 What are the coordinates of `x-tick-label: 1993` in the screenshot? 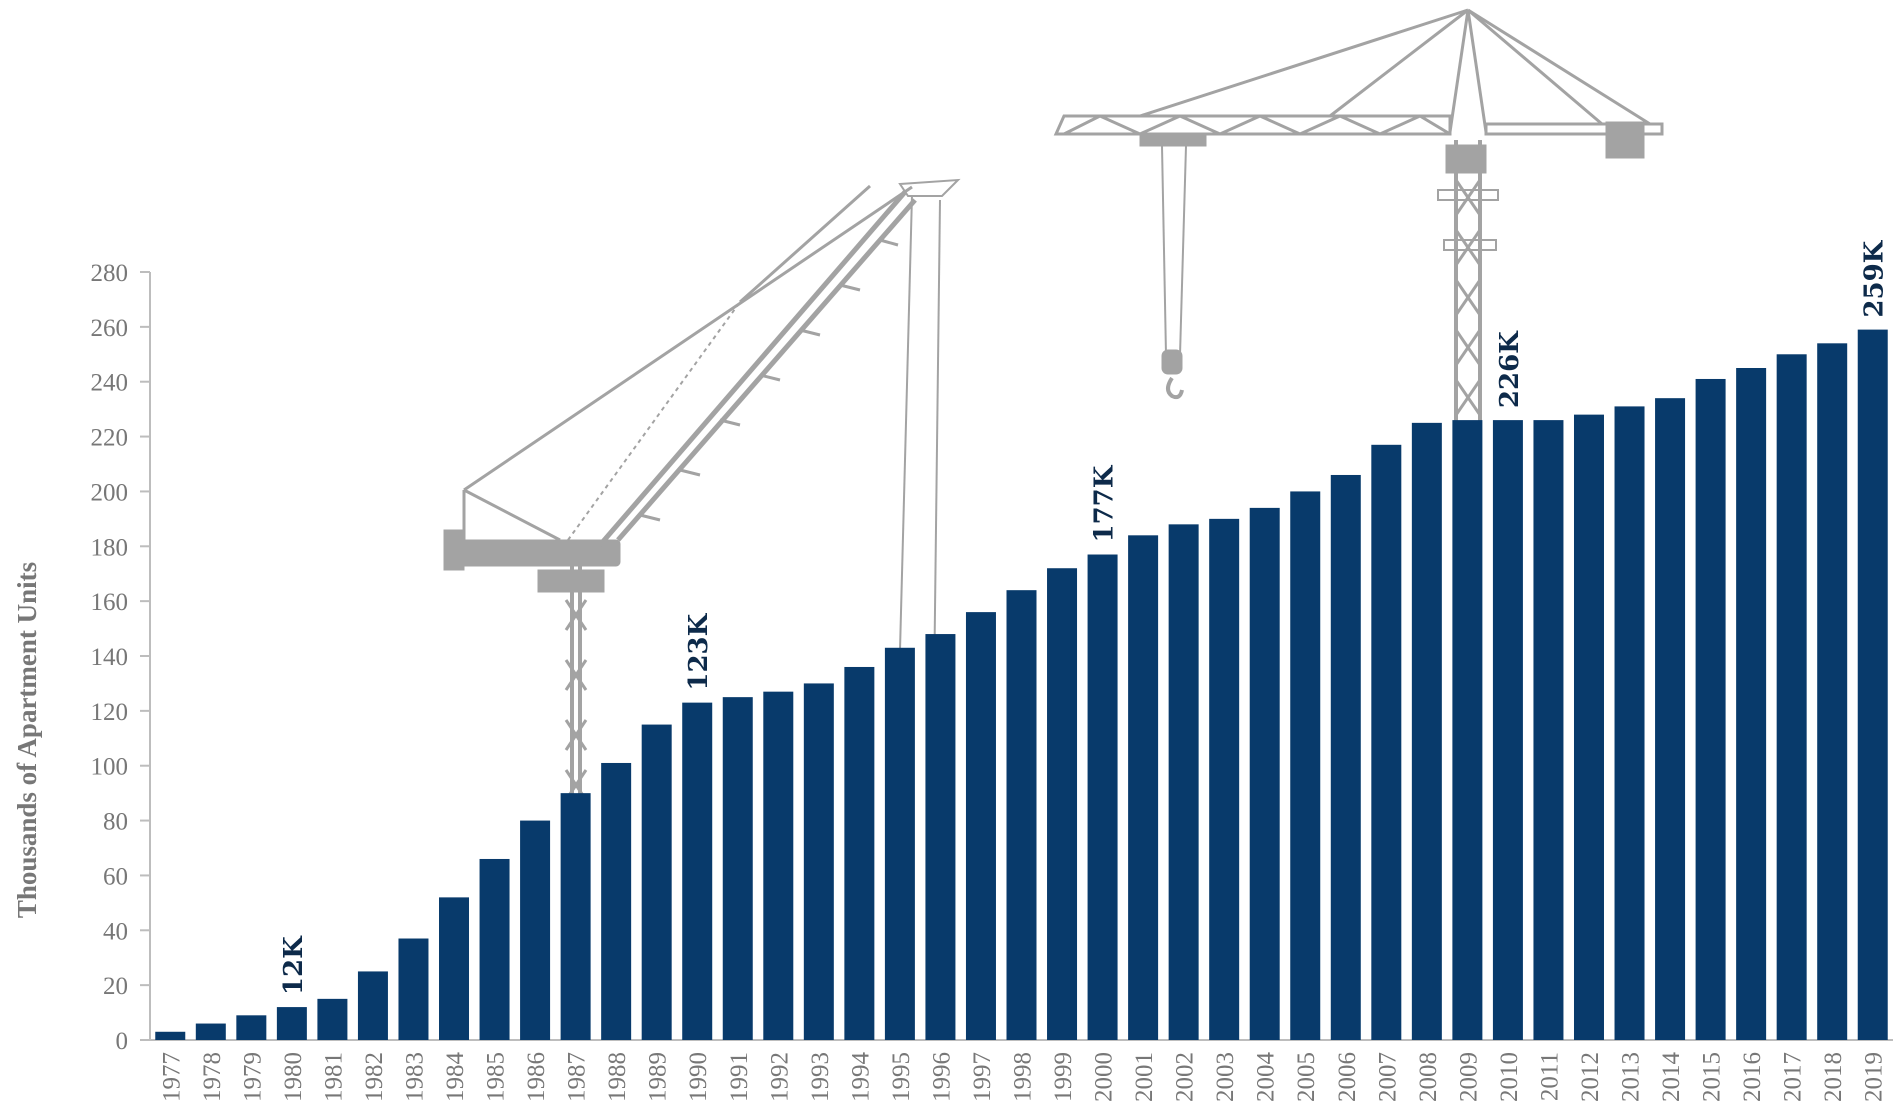 It's located at (820, 1077).